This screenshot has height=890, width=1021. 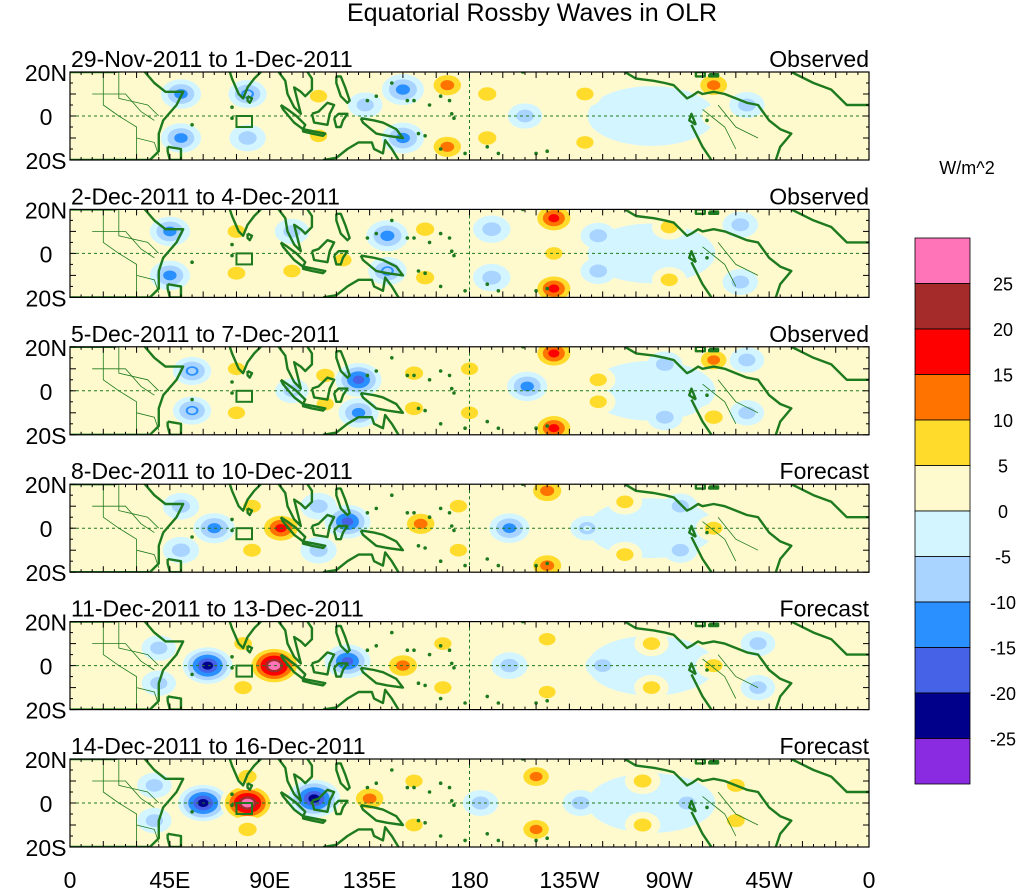 What do you see at coordinates (46, 573) in the screenshot?
I see `y-tick-label: 20S` at bounding box center [46, 573].